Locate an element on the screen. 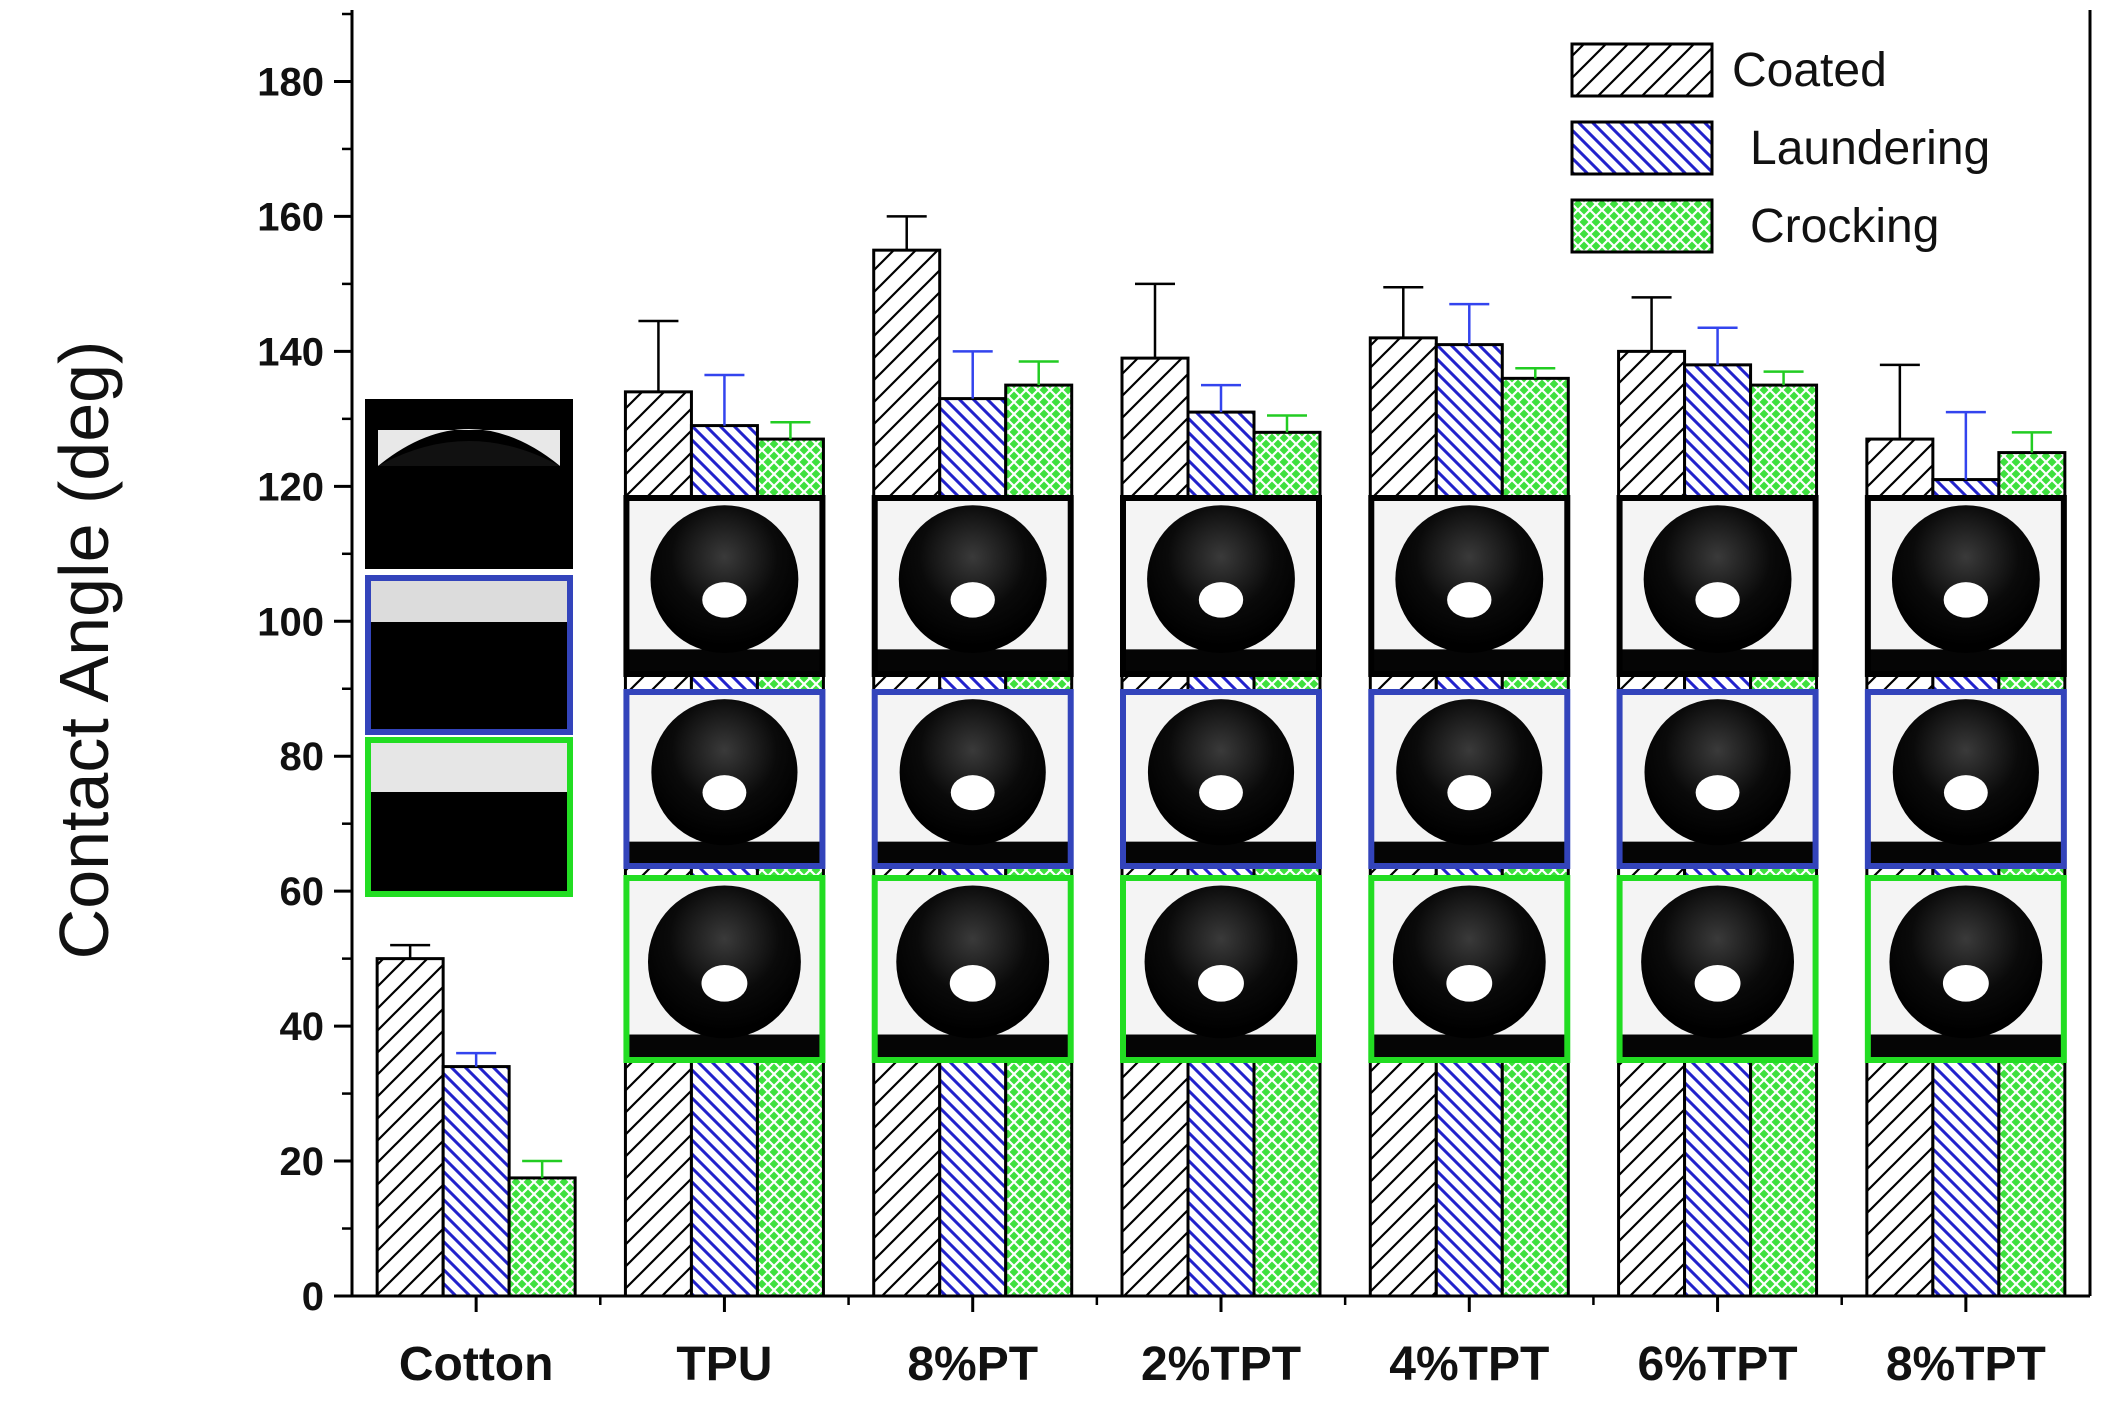 The image size is (2106, 1408). inset-cotton-crocking is located at coordinates (469, 817).